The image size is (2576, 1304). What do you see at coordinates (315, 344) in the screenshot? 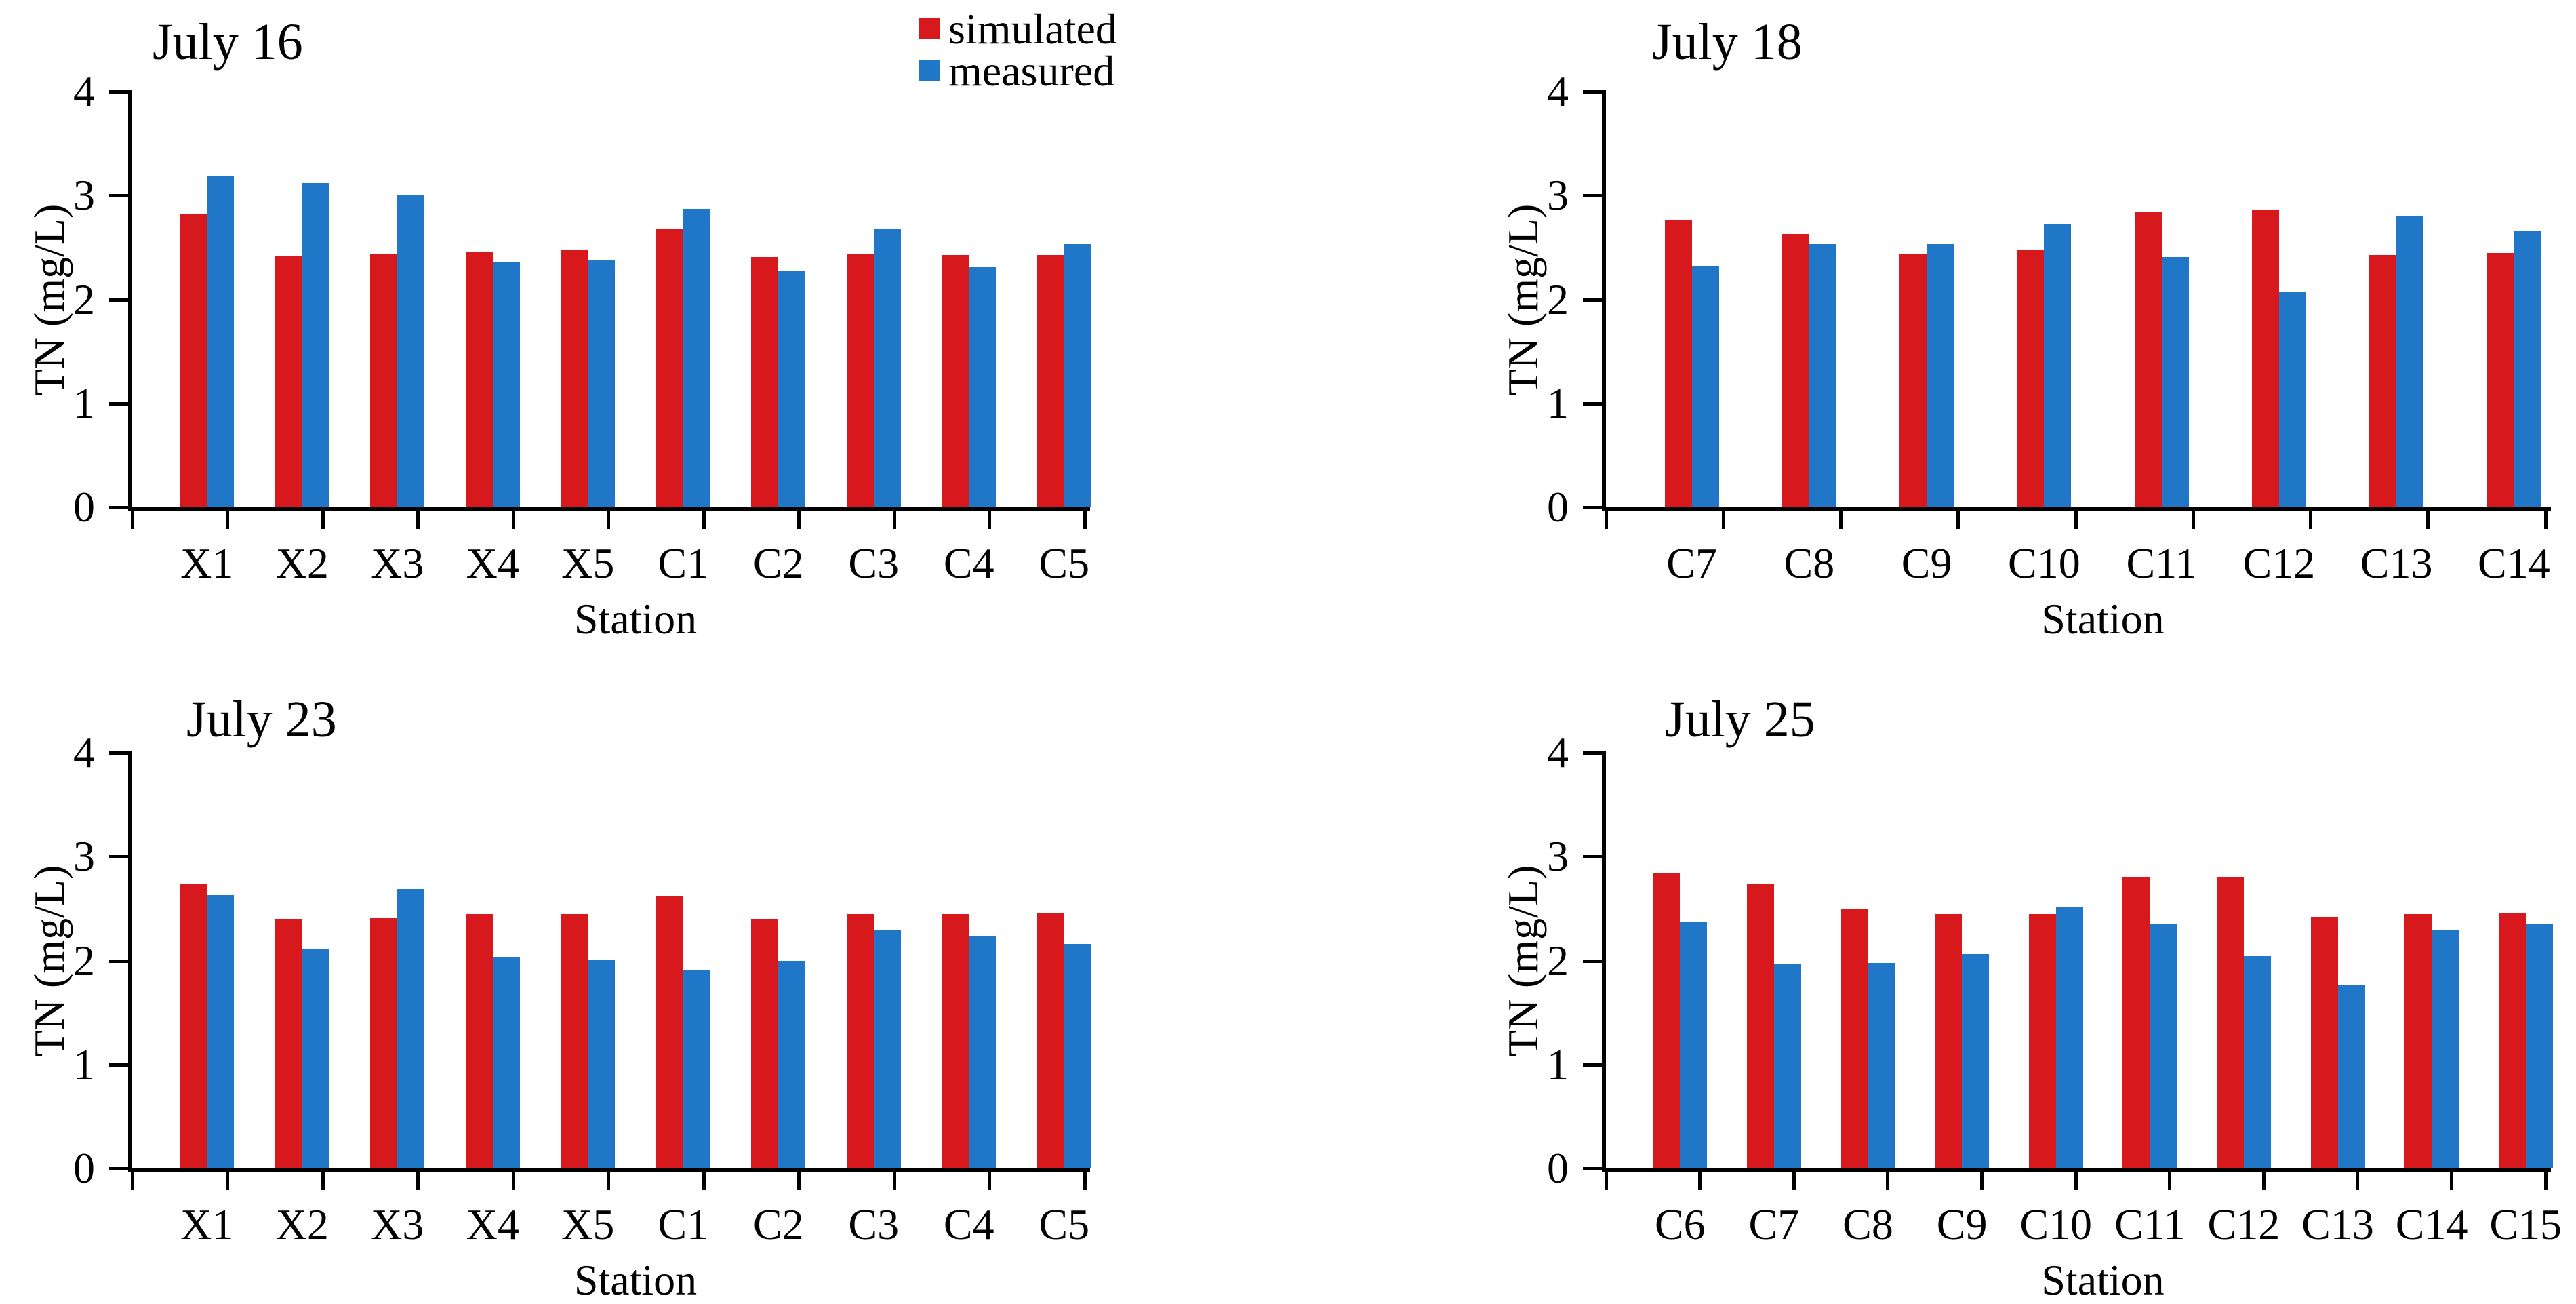
I see `bar-measured-X2` at bounding box center [315, 344].